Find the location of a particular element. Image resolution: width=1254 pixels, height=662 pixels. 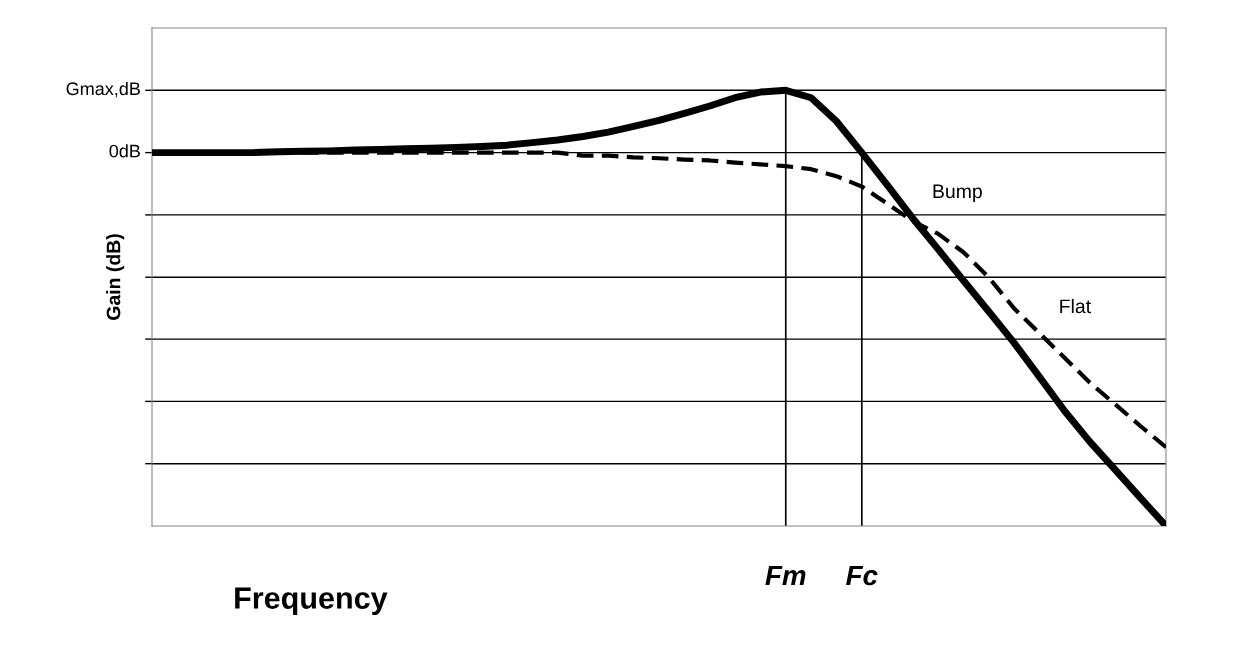

x-axis-title: Frequency is located at coordinates (311, 601).